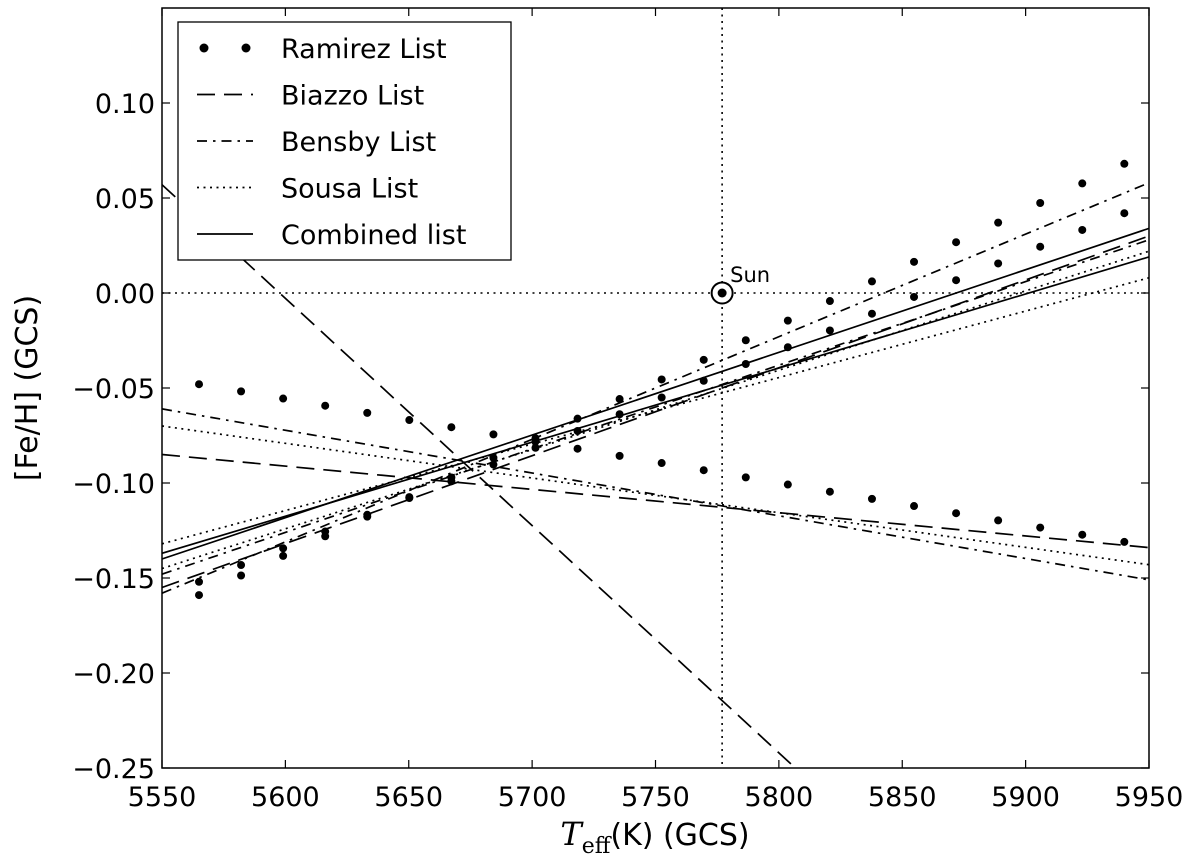  What do you see at coordinates (358, 142) in the screenshot?
I see `legend-label-bensby-list: Bensby List` at bounding box center [358, 142].